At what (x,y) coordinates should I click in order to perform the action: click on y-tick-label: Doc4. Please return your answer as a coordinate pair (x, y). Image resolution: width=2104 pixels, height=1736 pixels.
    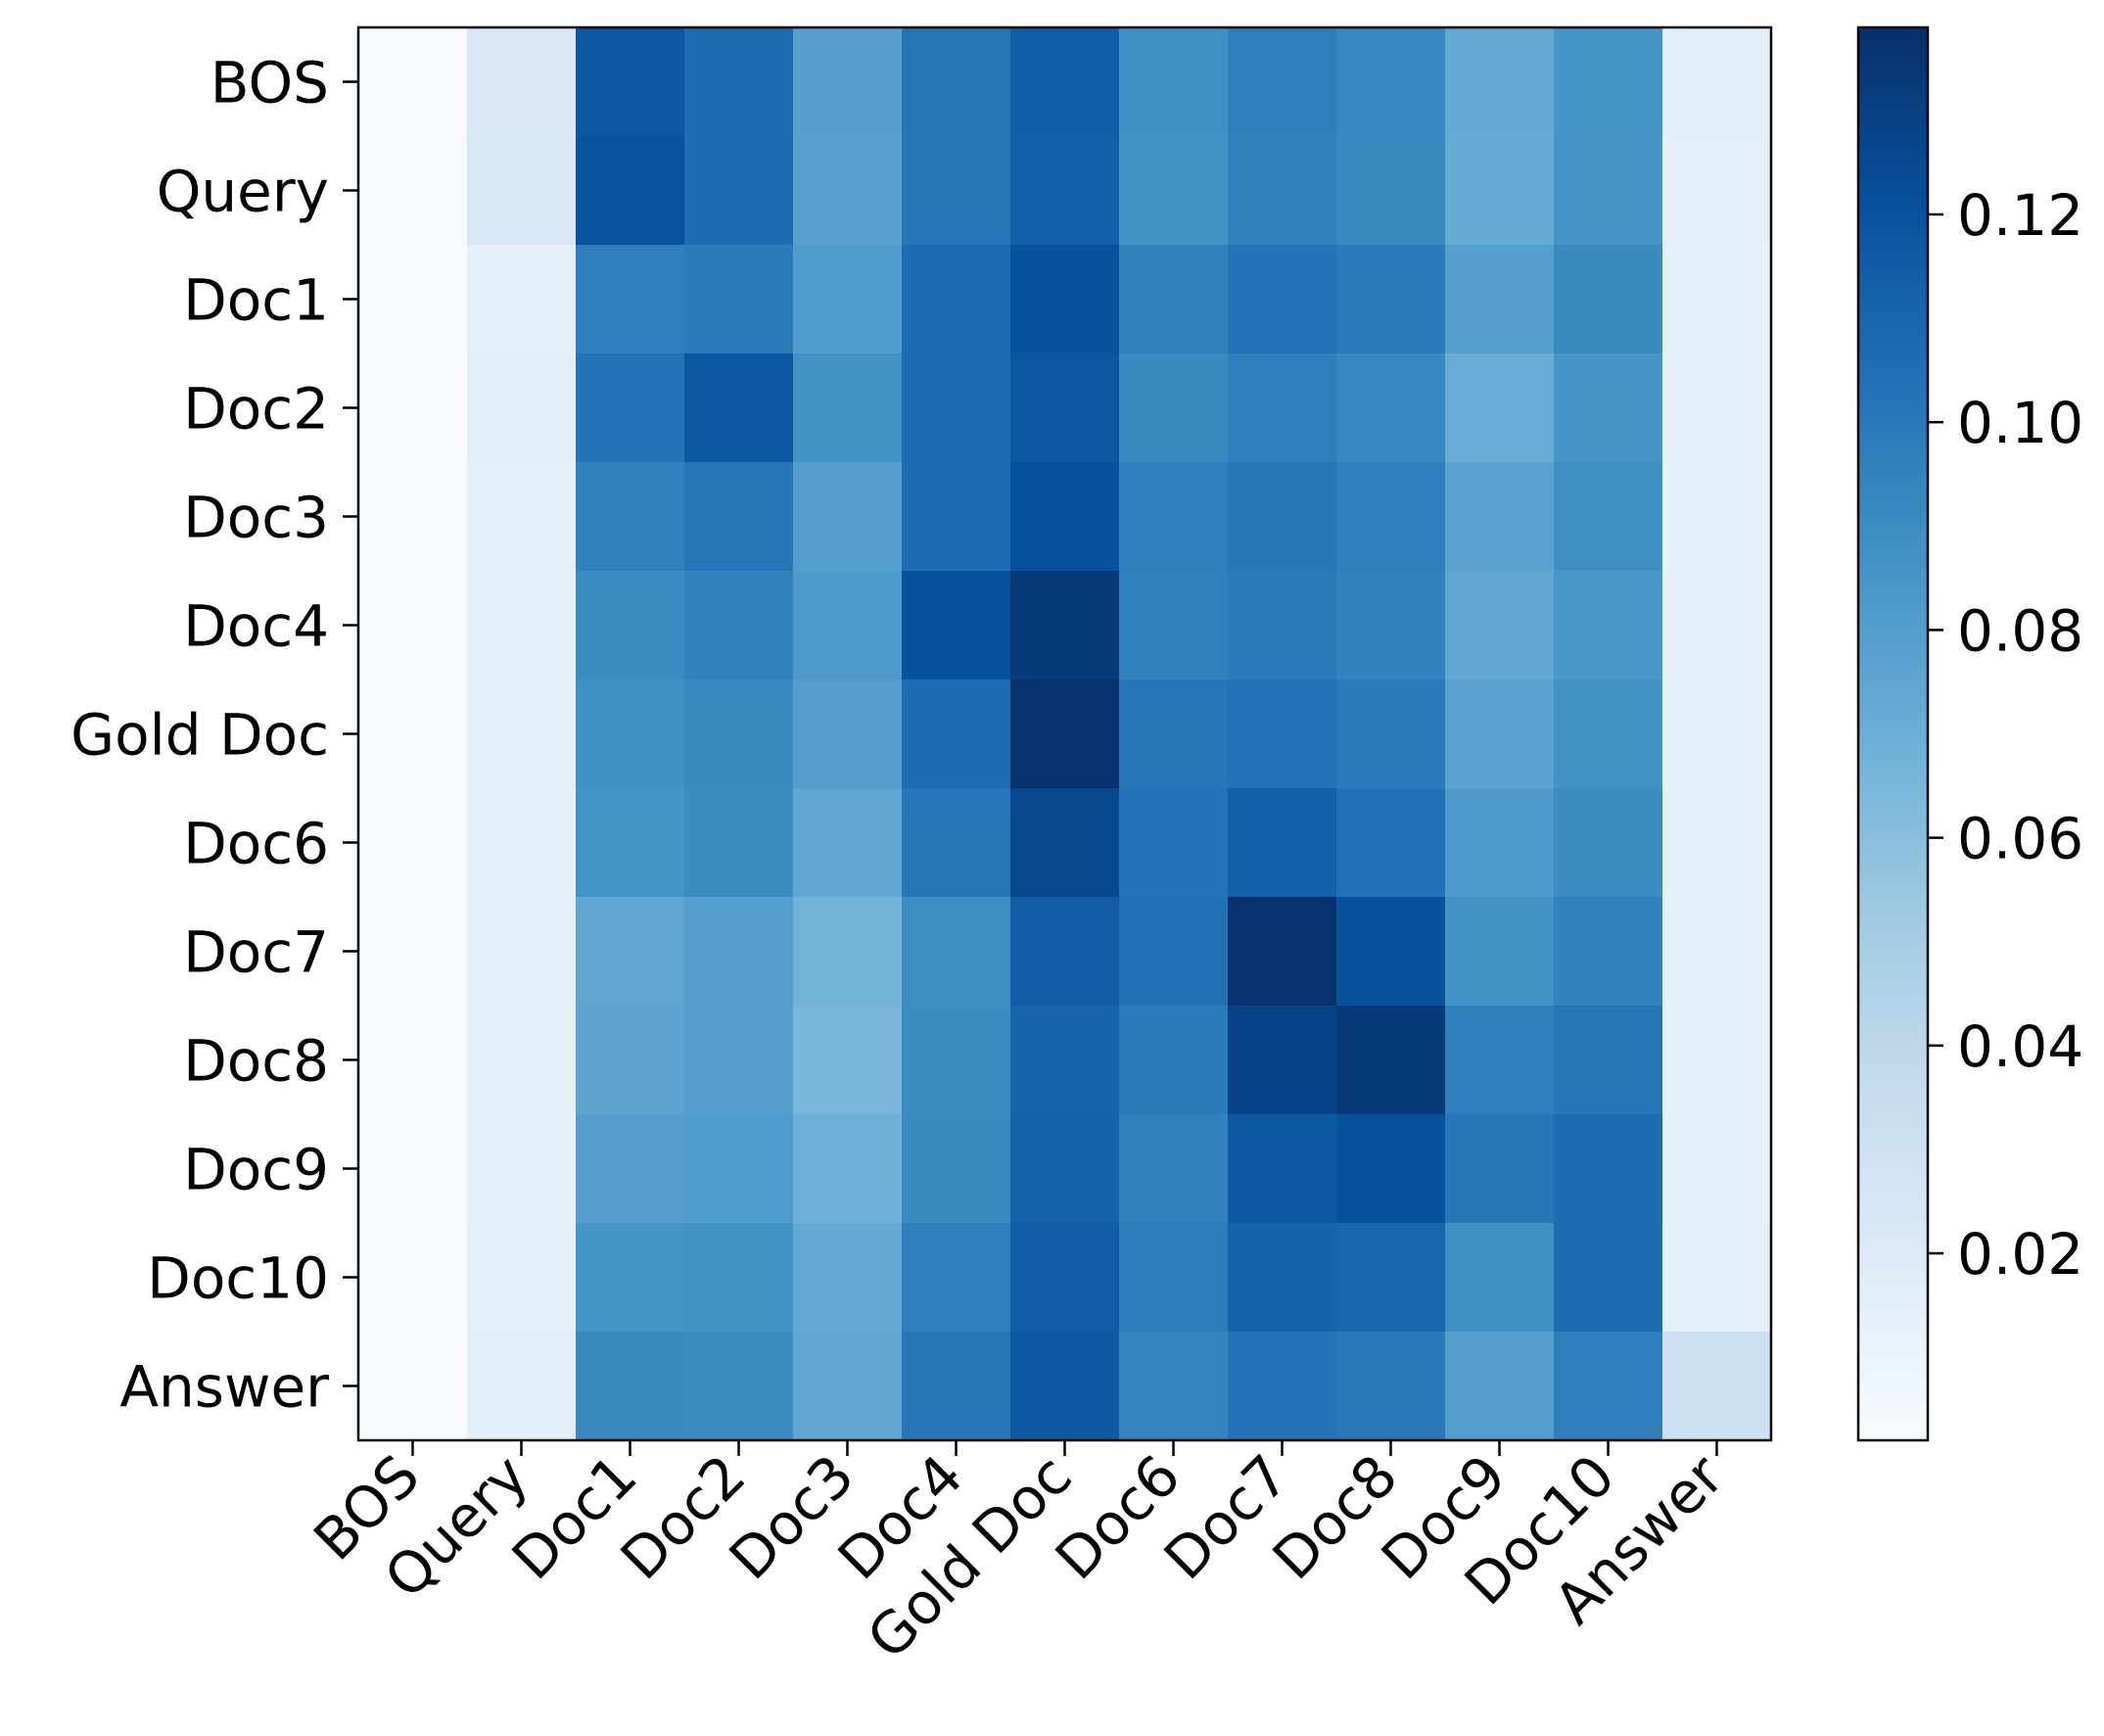
    Looking at the image, I should click on (256, 627).